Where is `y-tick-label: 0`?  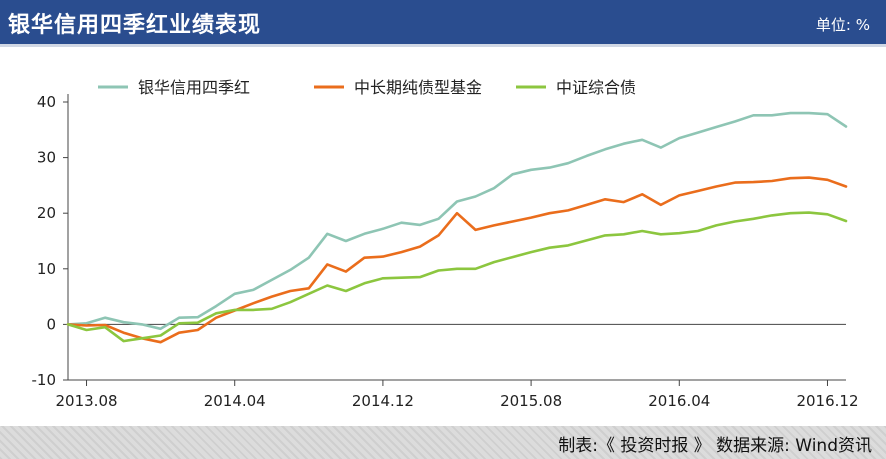 y-tick-label: 0 is located at coordinates (51, 324).